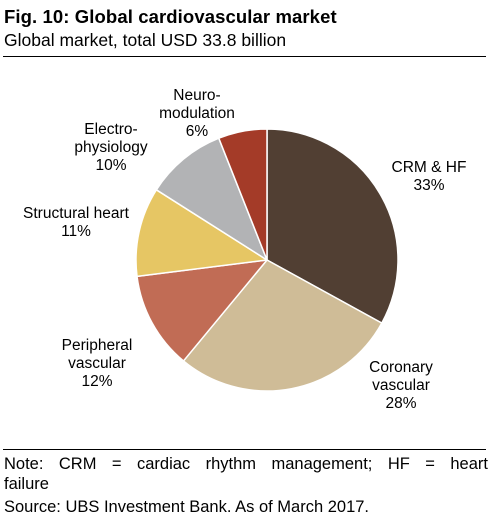  What do you see at coordinates (332, 226) in the screenshot?
I see `pie-slice-crm-hf` at bounding box center [332, 226].